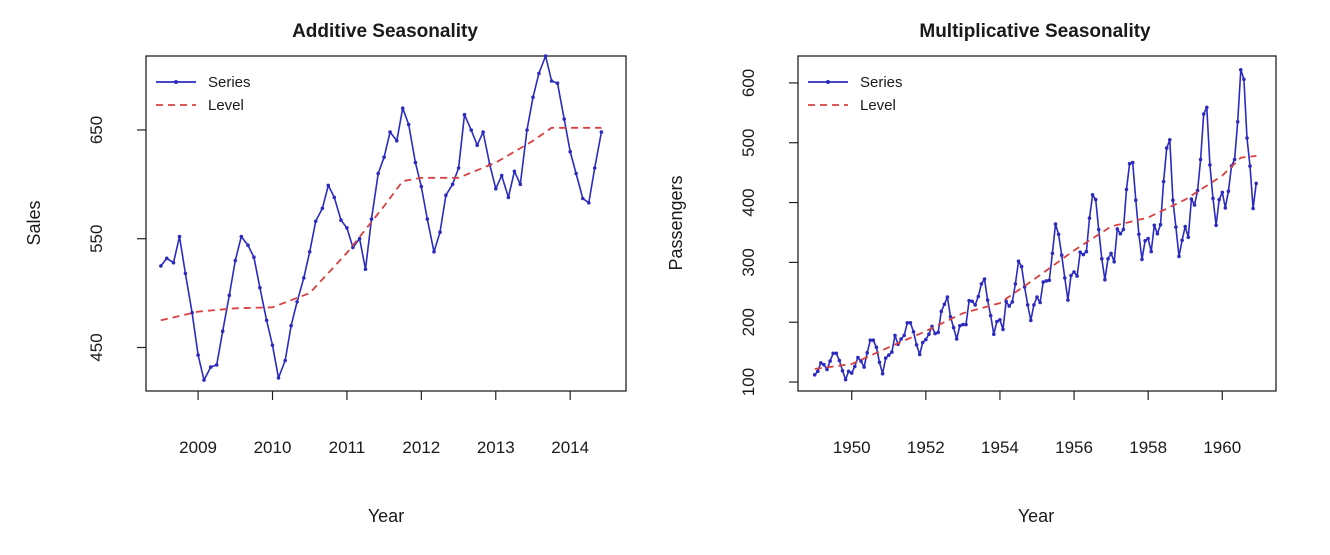  What do you see at coordinates (570, 447) in the screenshot?
I see `x-tick-label: 2014` at bounding box center [570, 447].